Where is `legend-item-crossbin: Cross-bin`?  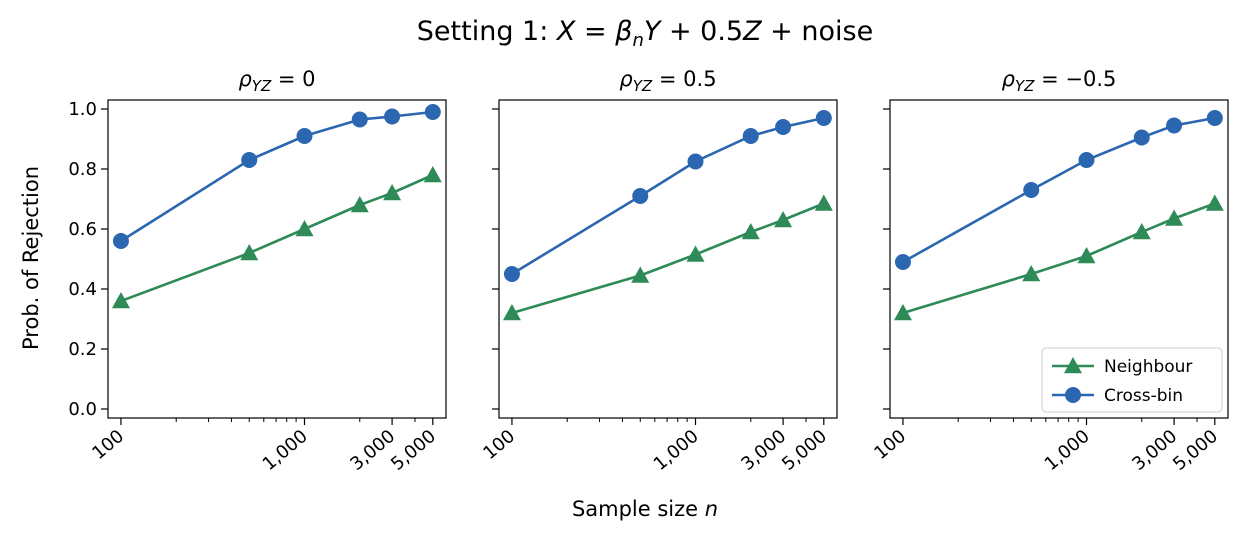 legend-item-crossbin: Cross-bin is located at coordinates (1117, 396).